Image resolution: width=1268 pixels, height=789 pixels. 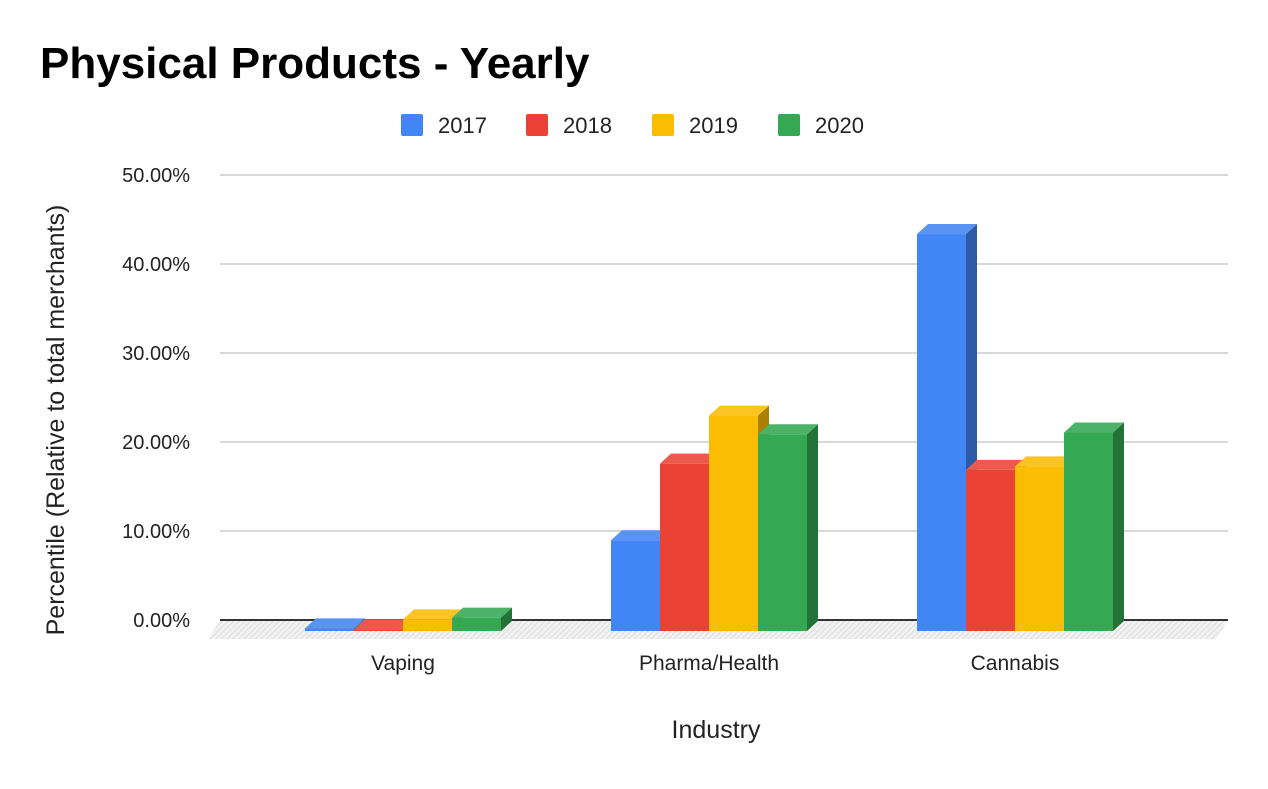 What do you see at coordinates (315, 63) in the screenshot?
I see `chart-title: Physical Products - Yearly` at bounding box center [315, 63].